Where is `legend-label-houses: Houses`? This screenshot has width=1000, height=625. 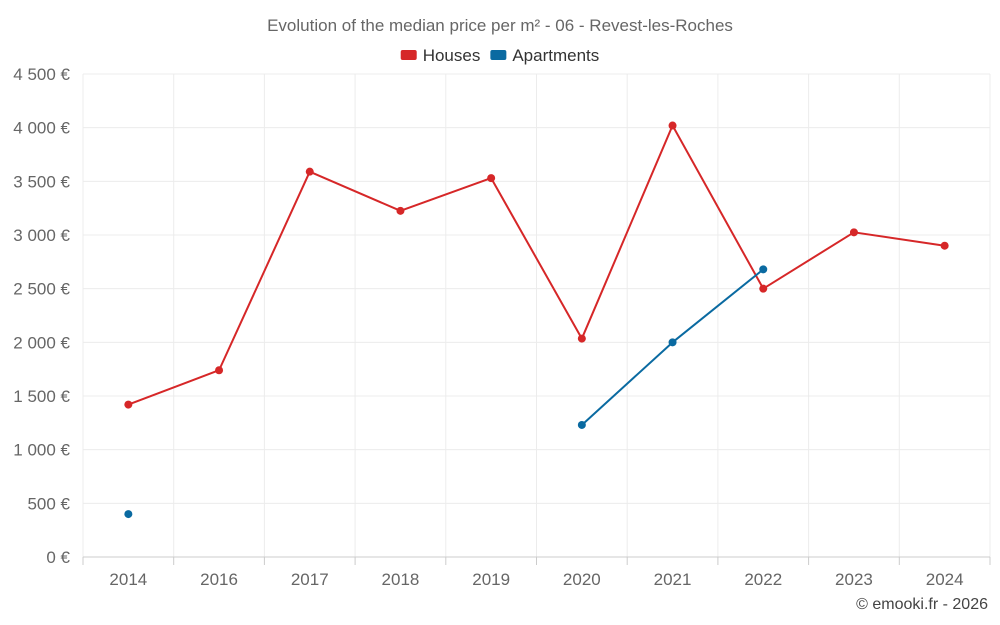 legend-label-houses: Houses is located at coordinates (452, 55).